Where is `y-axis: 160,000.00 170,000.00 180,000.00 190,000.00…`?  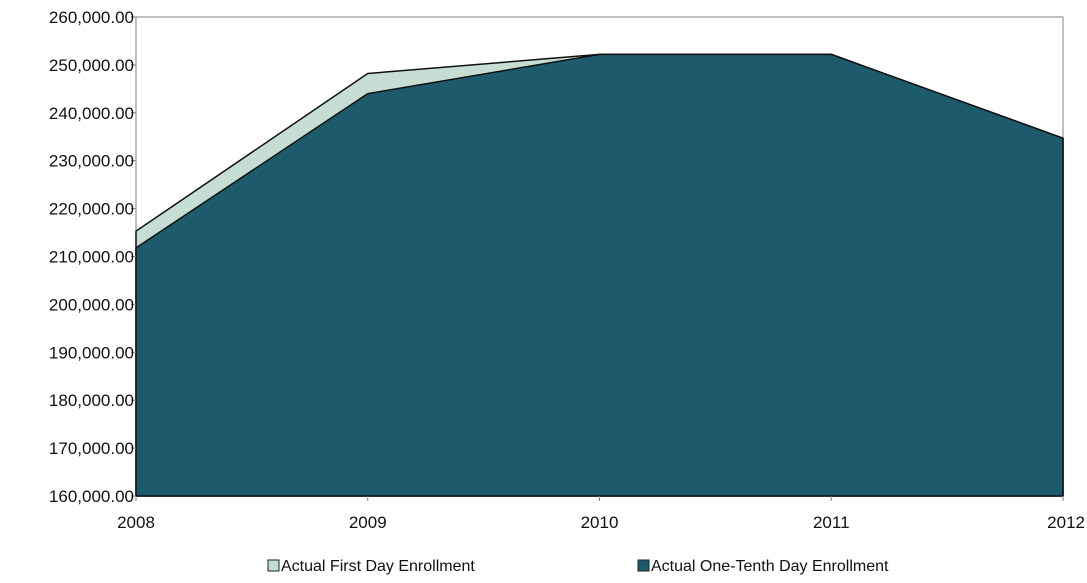 y-axis: 160,000.00 170,000.00 180,000.00 190,000.00… is located at coordinates (92, 257).